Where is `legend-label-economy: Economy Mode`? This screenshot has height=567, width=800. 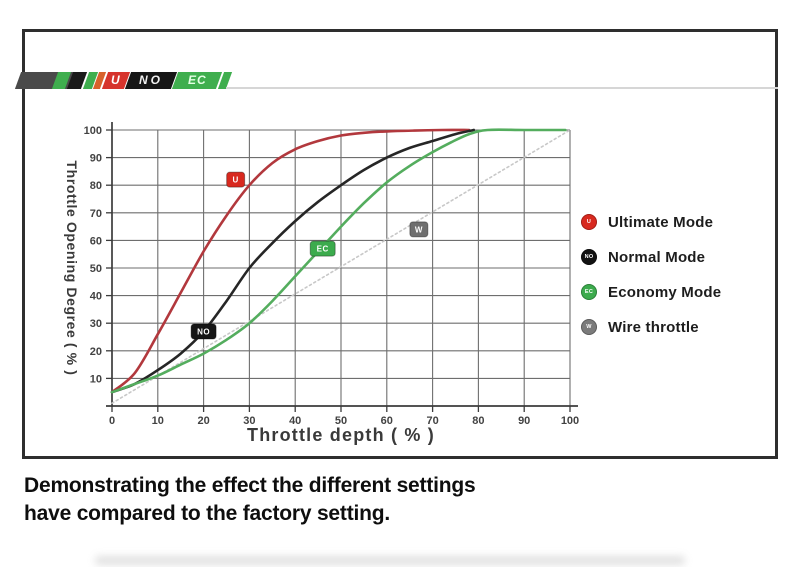
legend-label-economy: Economy Mode is located at coordinates (665, 292).